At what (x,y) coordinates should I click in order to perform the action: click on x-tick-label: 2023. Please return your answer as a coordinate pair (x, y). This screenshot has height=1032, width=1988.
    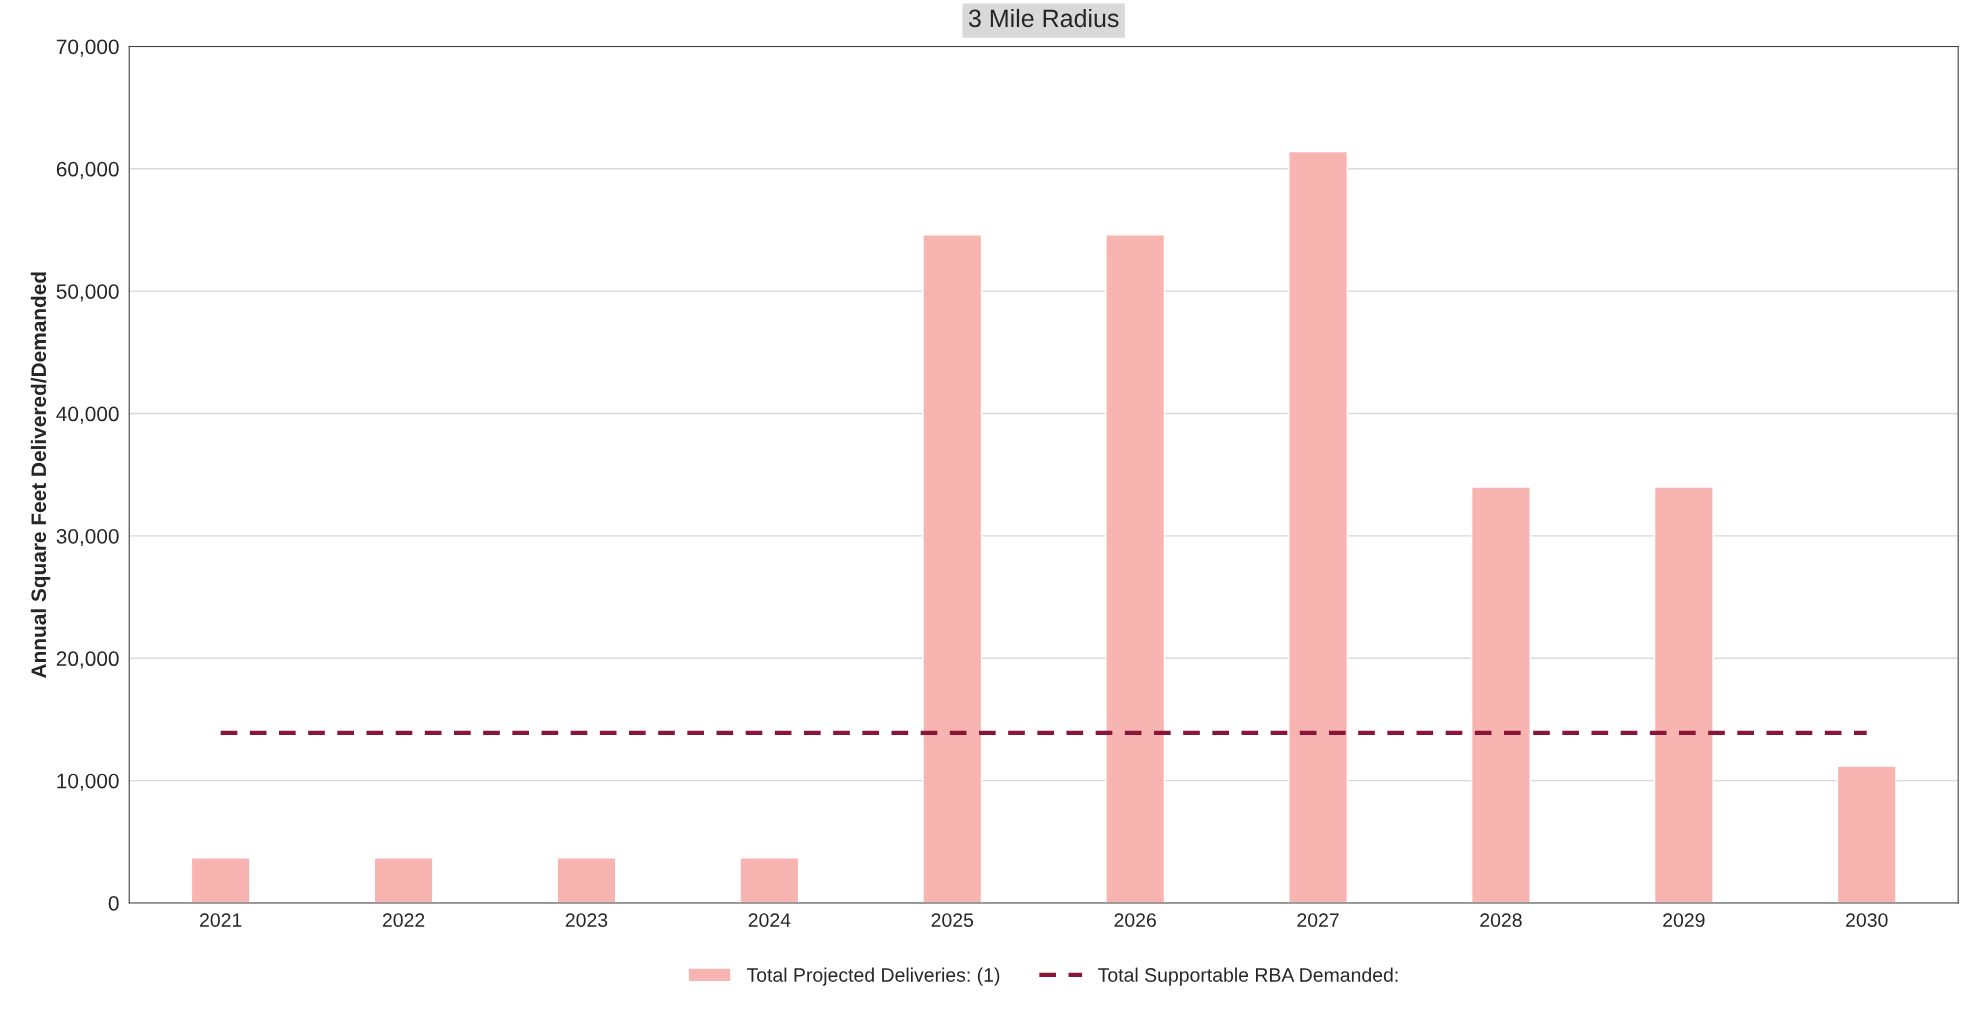
    Looking at the image, I should click on (586, 920).